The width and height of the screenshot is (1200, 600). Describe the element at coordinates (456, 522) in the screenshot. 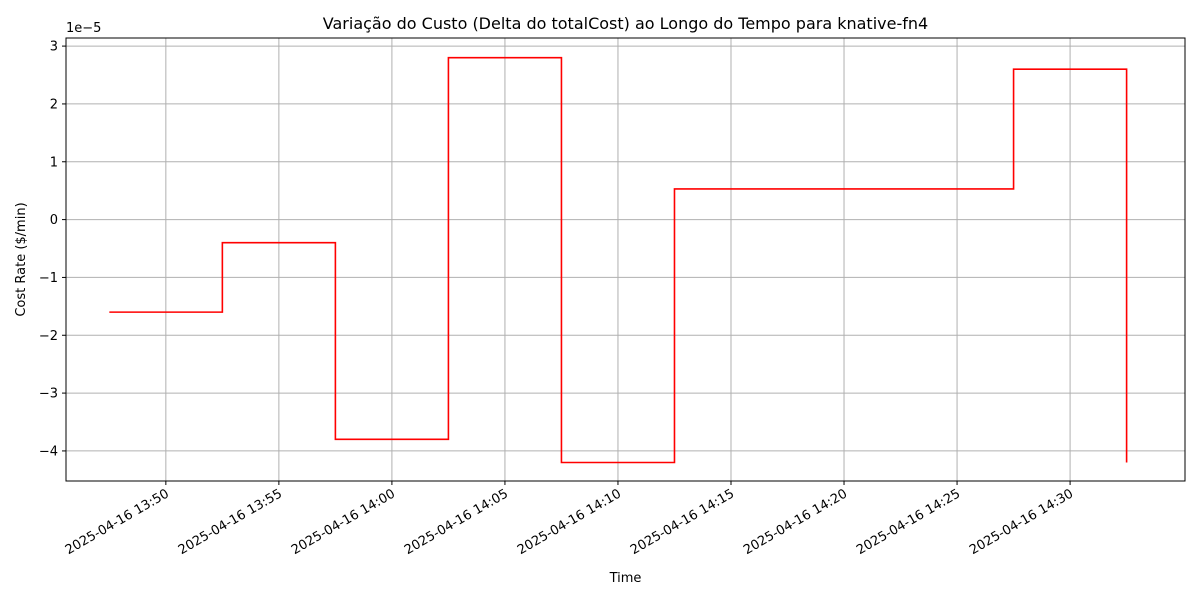

I see `x-tick-label: 2025-04-16 14:05` at that location.